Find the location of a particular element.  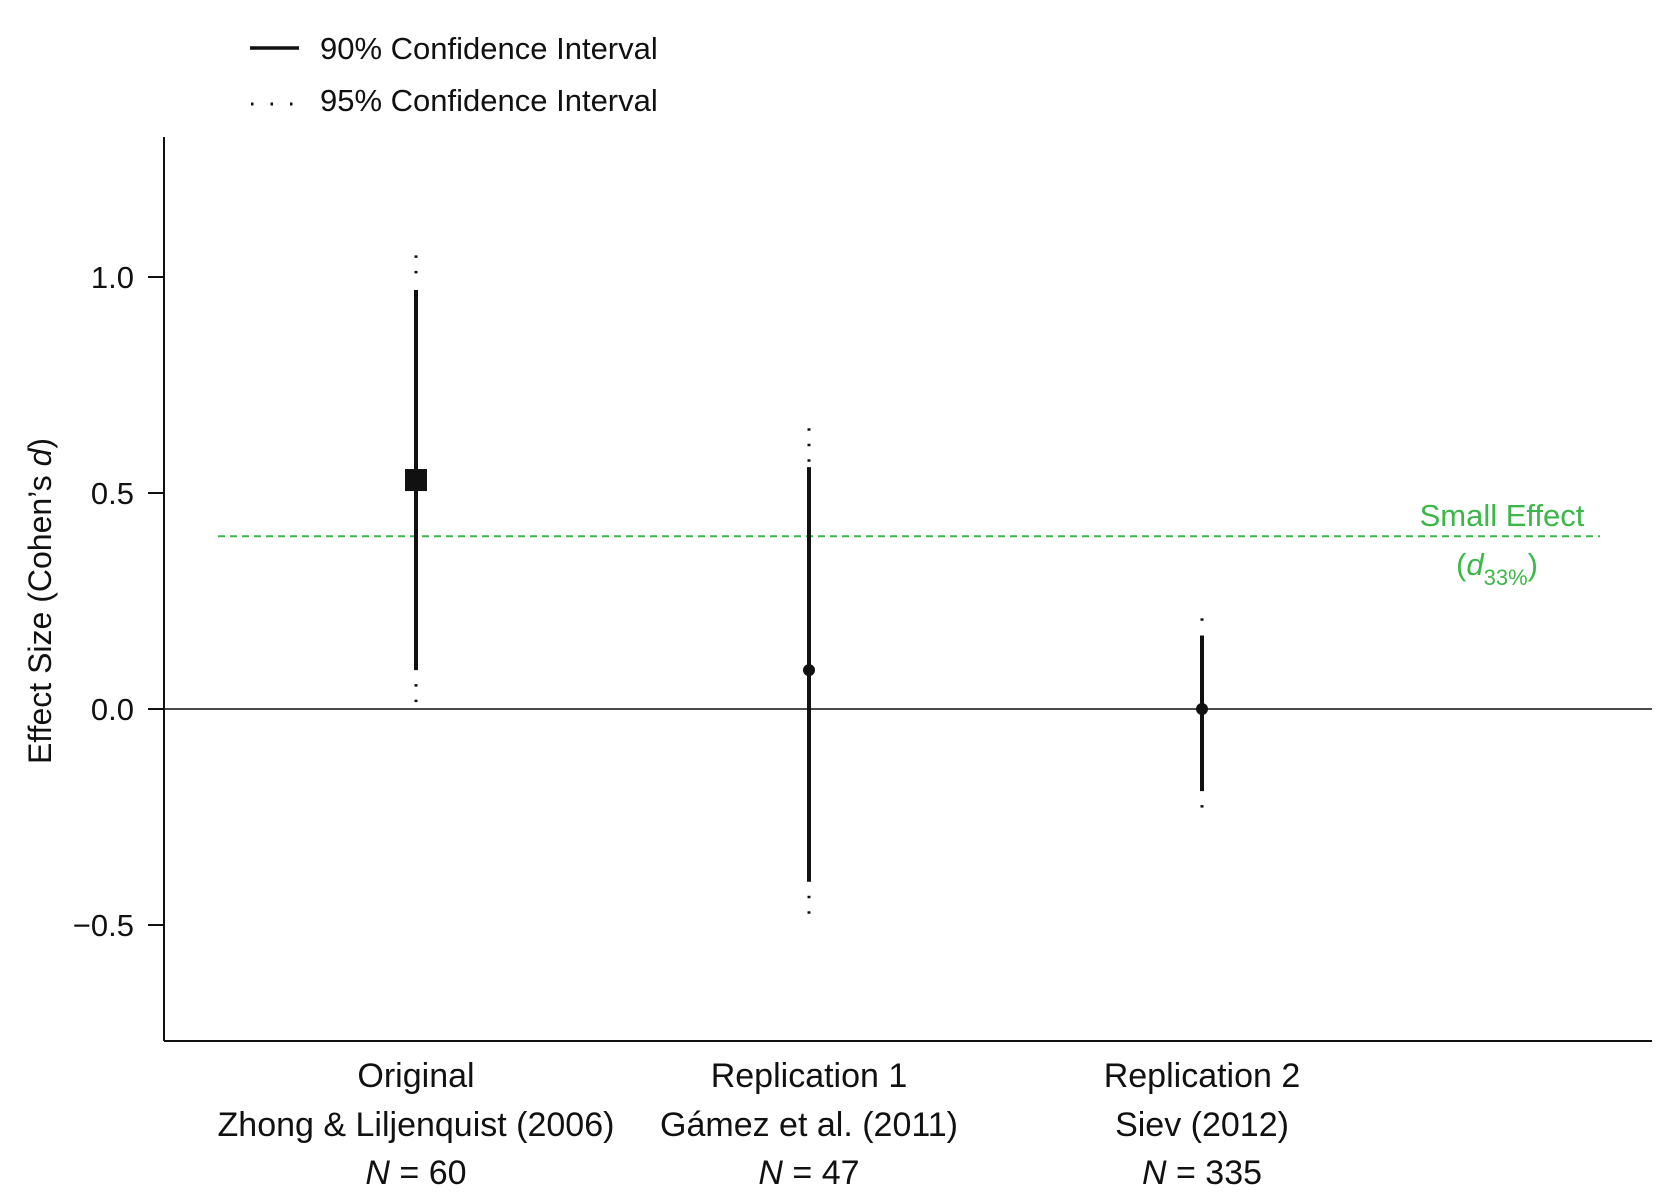

y-tick-label: 0.0 is located at coordinates (112, 709).